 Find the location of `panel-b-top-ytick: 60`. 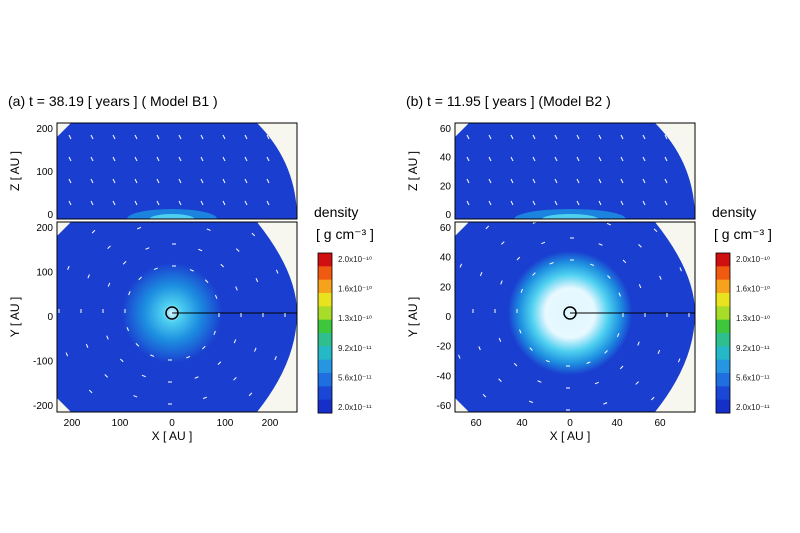

panel-b-top-ytick: 60 is located at coordinates (446, 129).